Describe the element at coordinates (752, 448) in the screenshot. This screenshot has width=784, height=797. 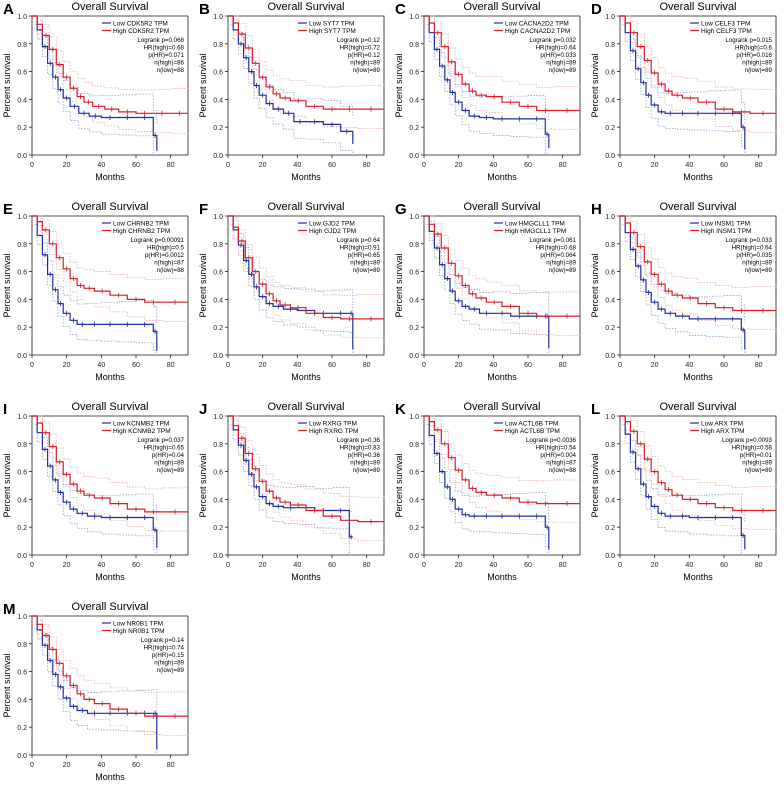
I see `stat-line: HR(high)=0.58` at that location.